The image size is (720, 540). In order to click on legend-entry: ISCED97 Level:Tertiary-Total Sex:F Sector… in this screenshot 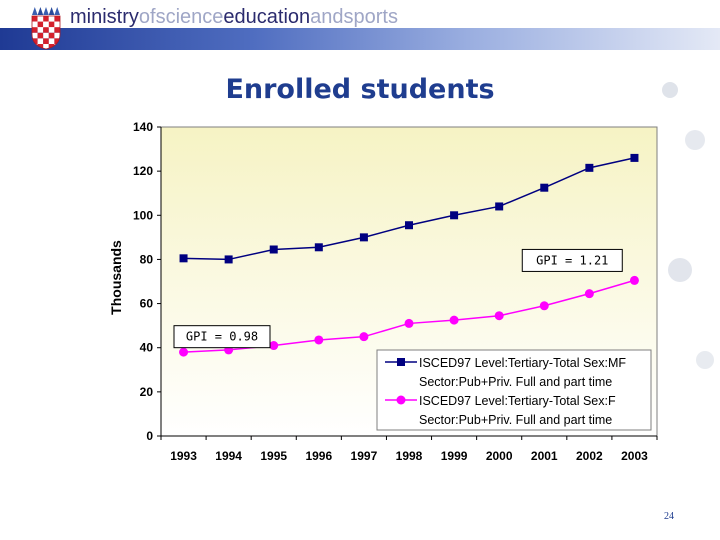, I will do `click(500, 410)`.